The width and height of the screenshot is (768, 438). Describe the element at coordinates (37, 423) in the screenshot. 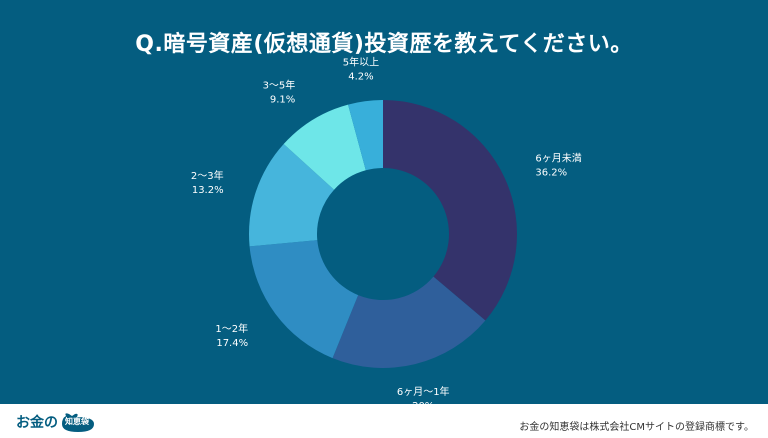

I see `logo-text: お金の` at that location.